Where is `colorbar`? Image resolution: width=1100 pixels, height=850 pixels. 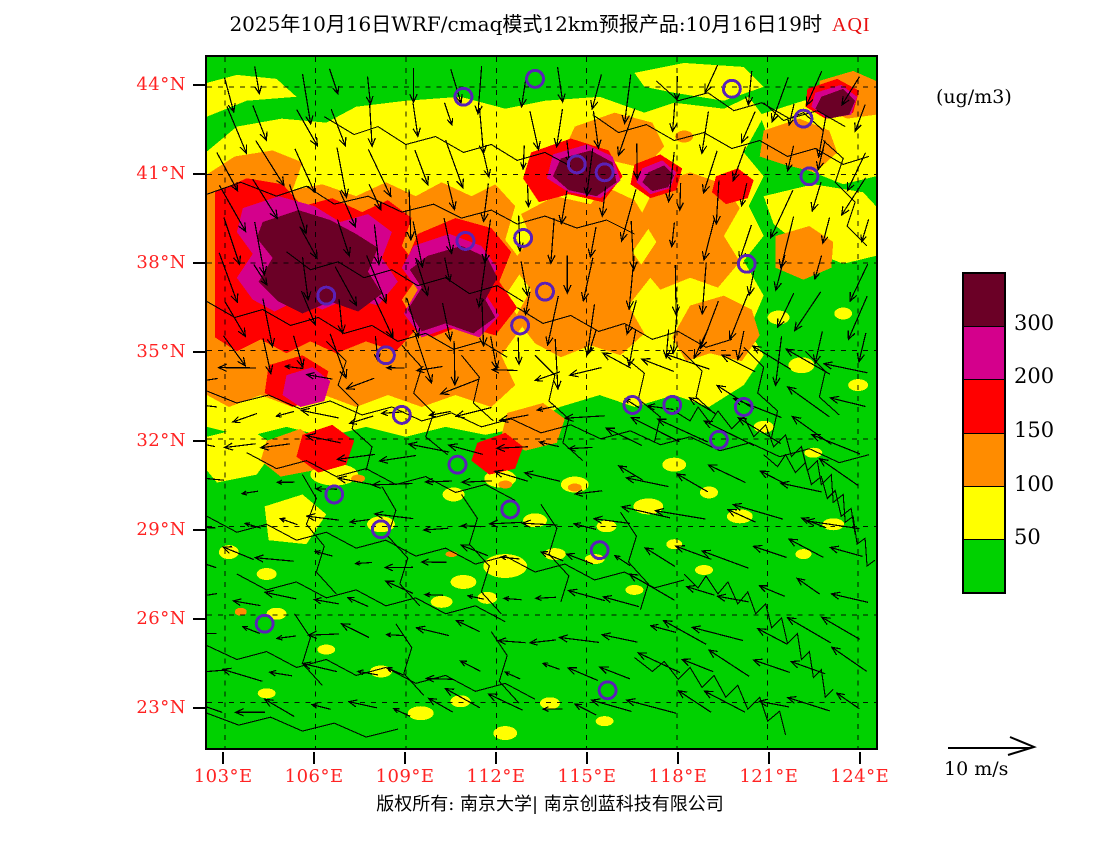
colorbar is located at coordinates (984, 433).